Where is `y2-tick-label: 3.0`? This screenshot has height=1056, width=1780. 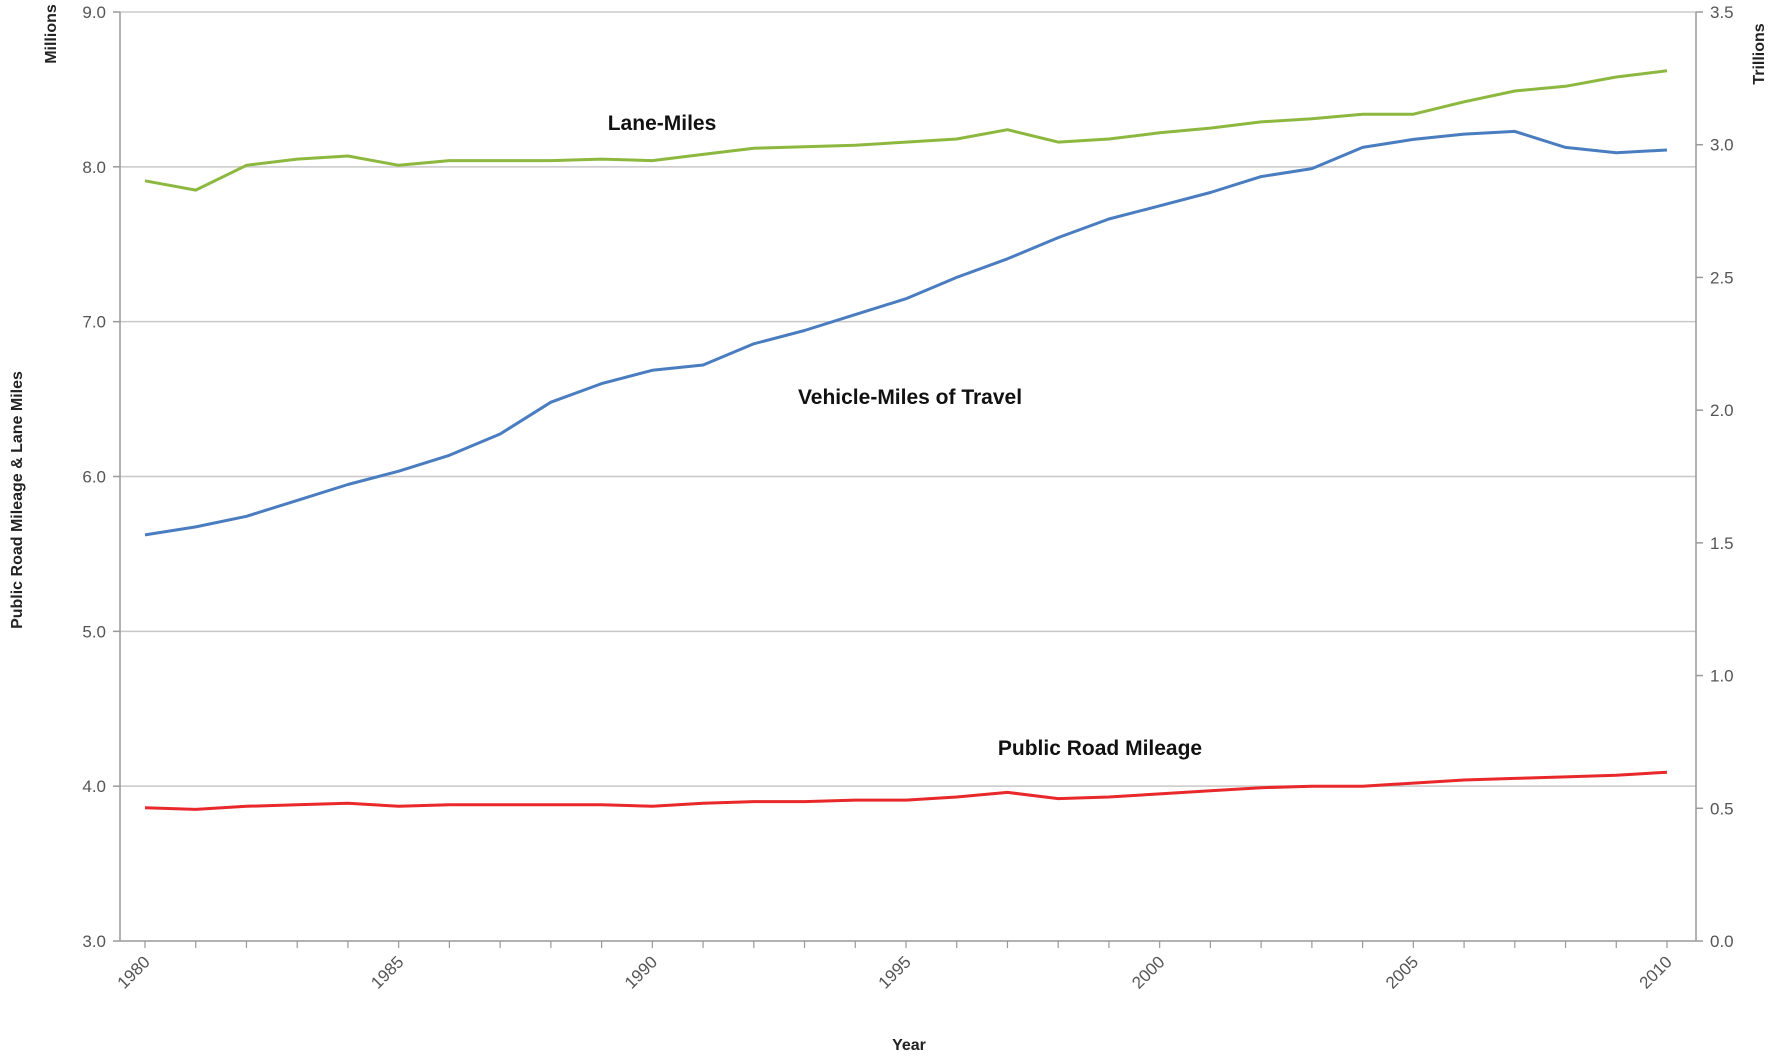 y2-tick-label: 3.0 is located at coordinates (1722, 145).